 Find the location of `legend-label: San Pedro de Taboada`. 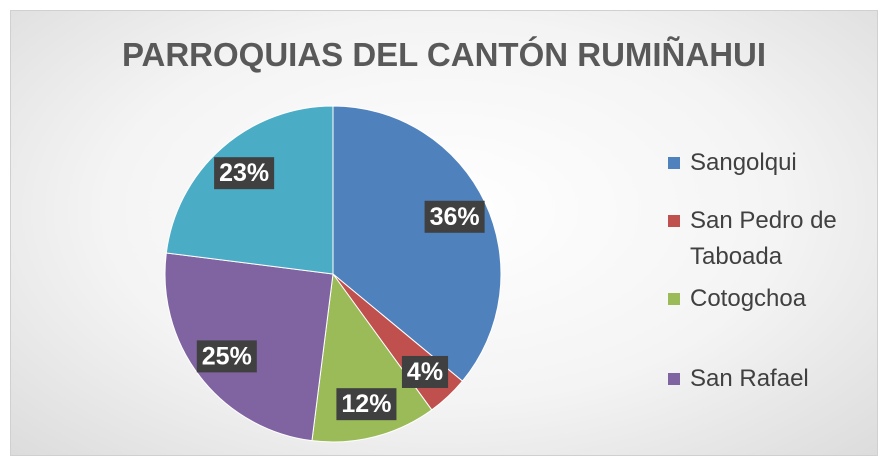

legend-label: San Pedro de Taboada is located at coordinates (763, 238).